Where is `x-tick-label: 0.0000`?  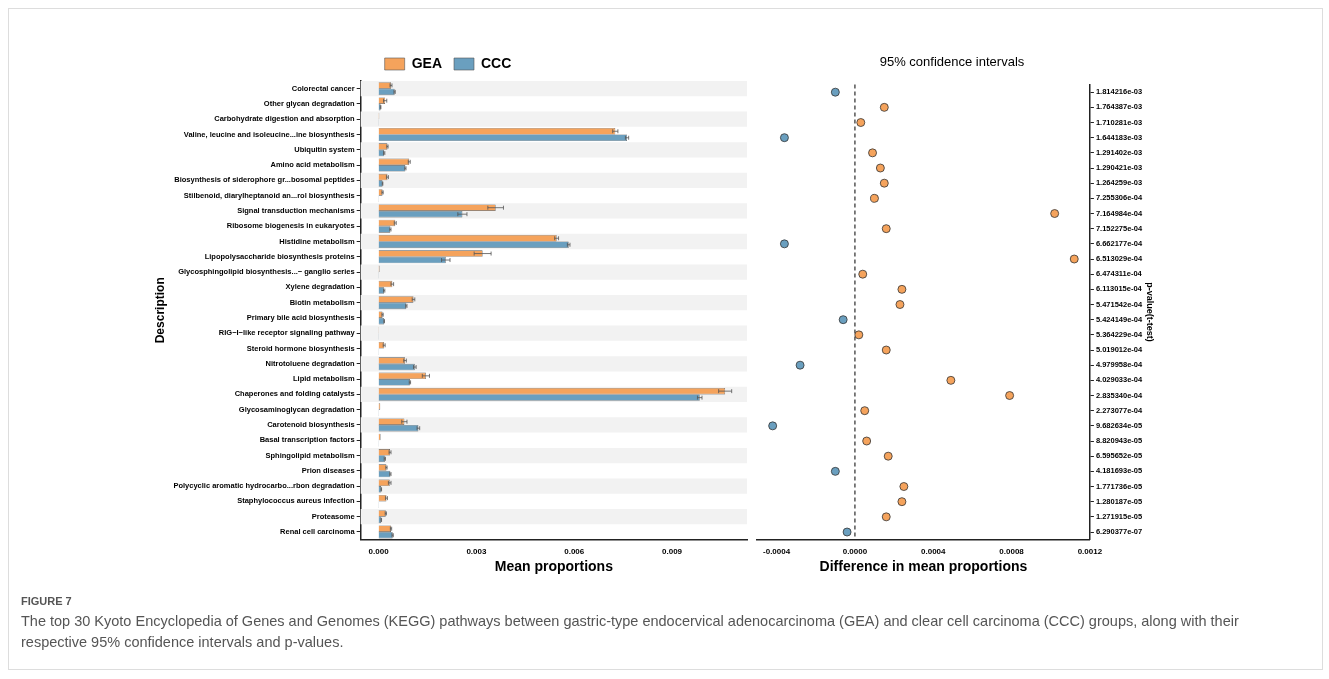
x-tick-label: 0.0000 is located at coordinates (855, 551).